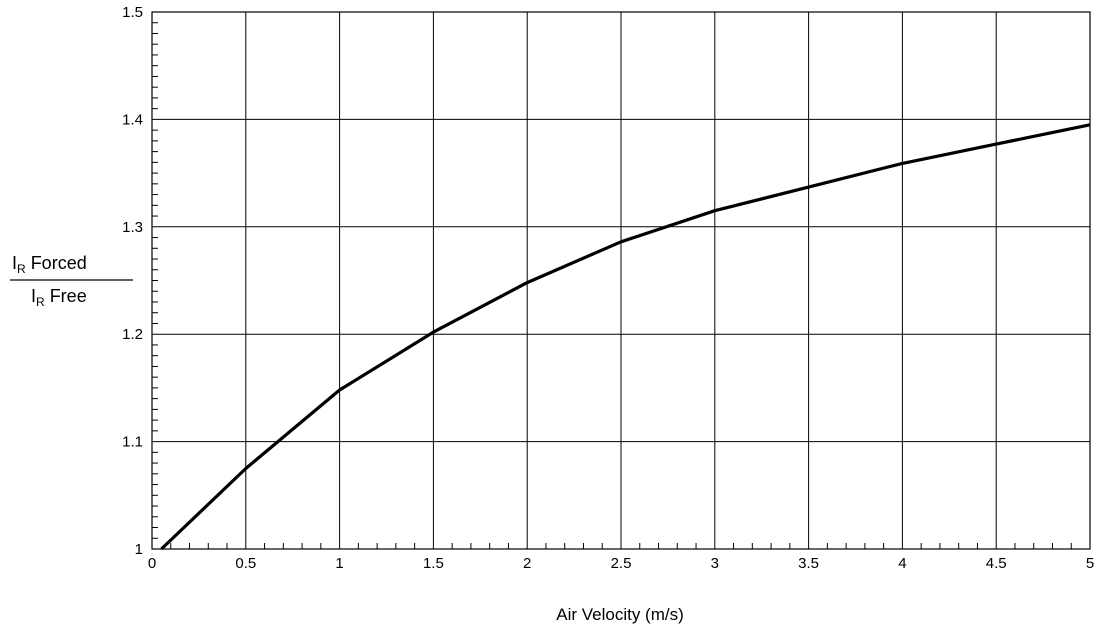 This screenshot has height=631, width=1096. Describe the element at coordinates (14, 263) in the screenshot. I see `y-numerator-main: I` at that location.